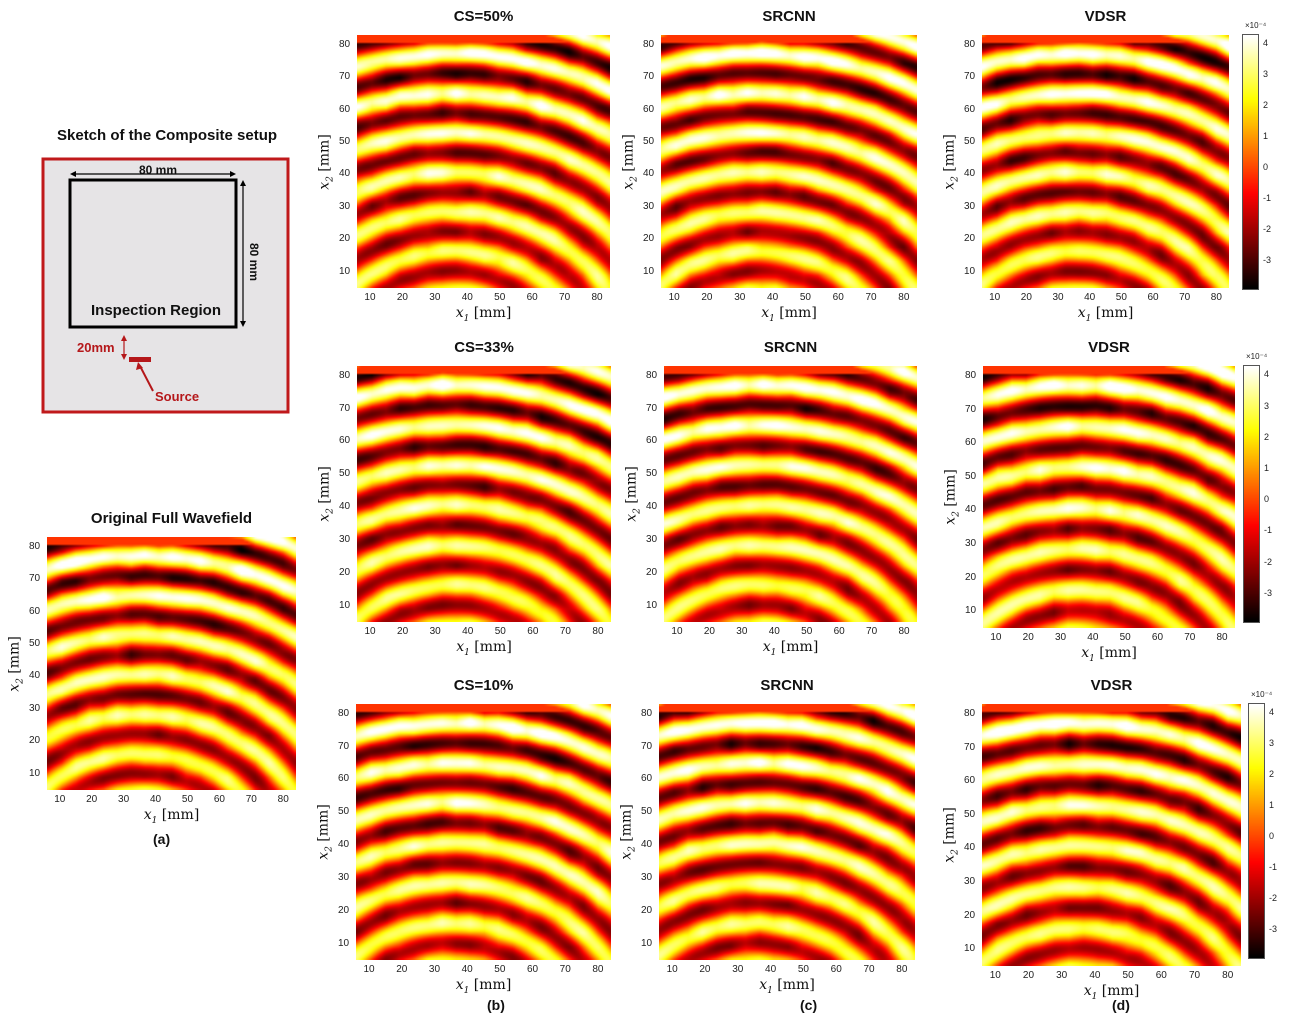 Image resolution: width=1299 pixels, height=1018 pixels. I want to click on panel-title: CS=33%, so click(484, 347).